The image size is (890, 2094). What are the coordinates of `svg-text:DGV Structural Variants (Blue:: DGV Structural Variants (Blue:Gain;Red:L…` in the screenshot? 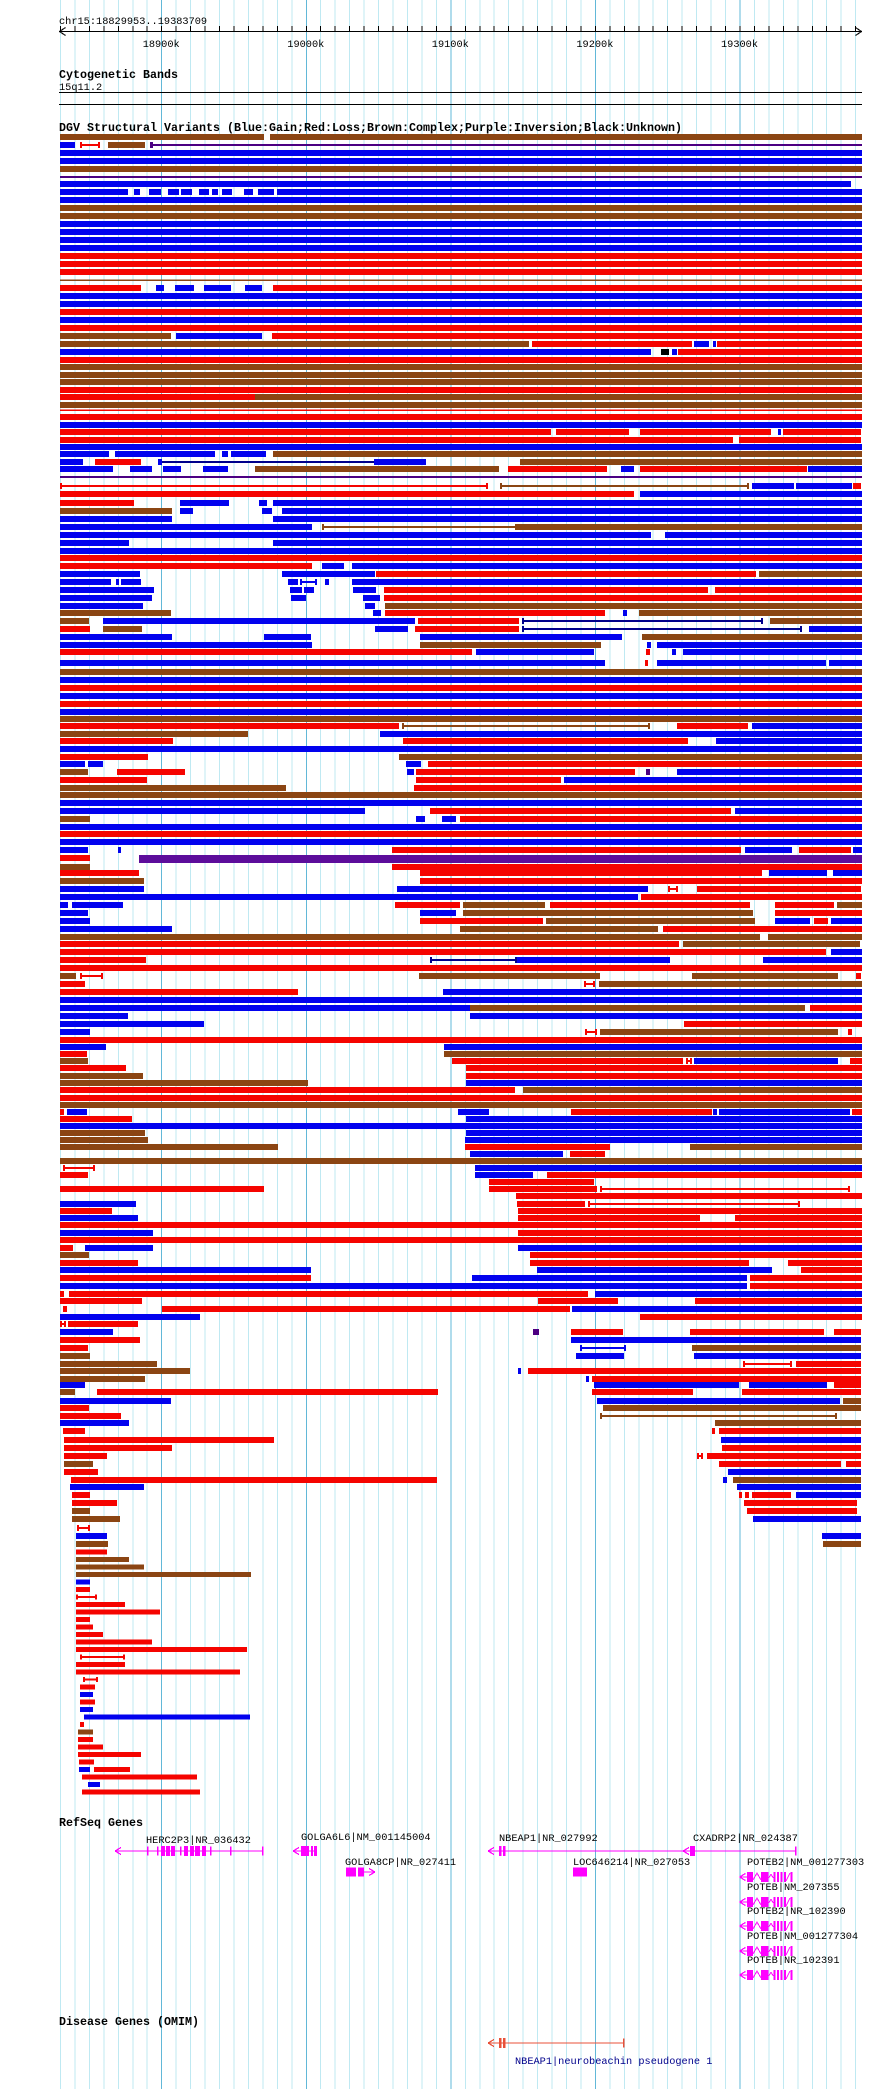 It's located at (370, 128).